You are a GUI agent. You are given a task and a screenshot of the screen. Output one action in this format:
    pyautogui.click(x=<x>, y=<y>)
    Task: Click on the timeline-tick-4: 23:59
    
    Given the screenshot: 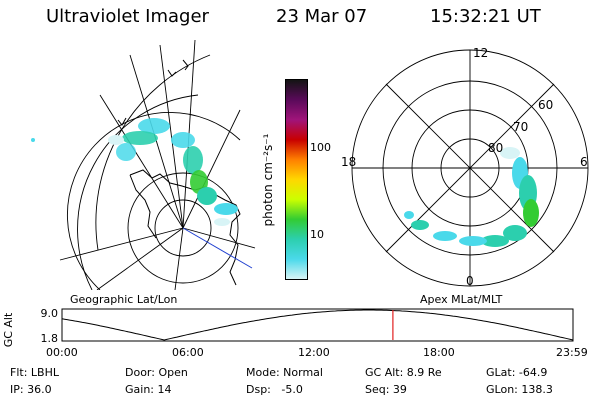 What is the action you would take?
    pyautogui.click(x=572, y=352)
    